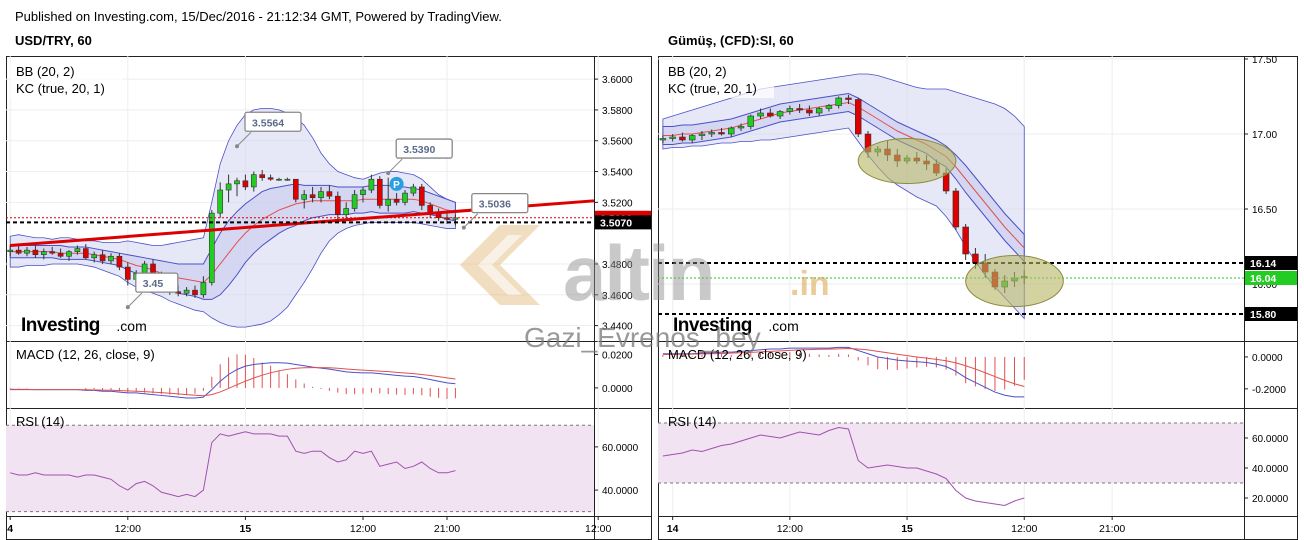  What do you see at coordinates (692, 421) in the screenshot?
I see `indicator-label-rsi: RSI (14)` at bounding box center [692, 421].